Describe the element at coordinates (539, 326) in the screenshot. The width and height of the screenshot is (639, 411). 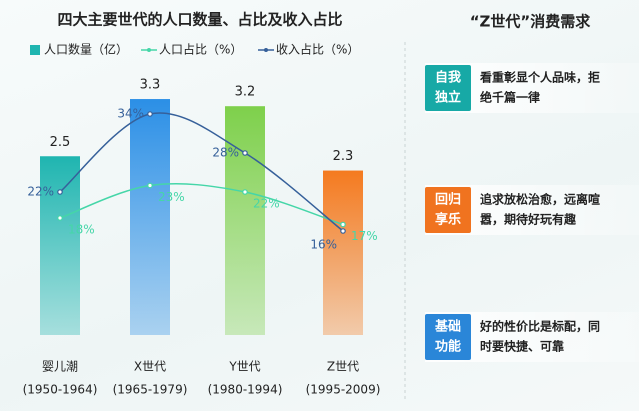
I see `card-text: 好的性价比是标配，同` at that location.